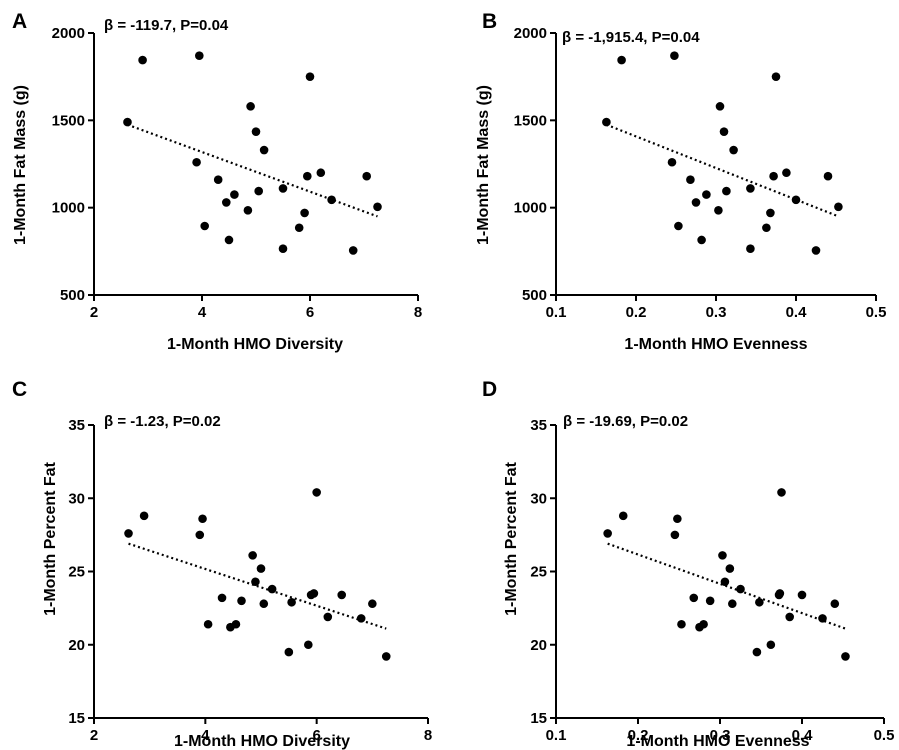 The width and height of the screenshot is (899, 750). What do you see at coordinates (50, 538) in the screenshot?
I see `y-axis-label-c: 1-Month Percent Fat` at bounding box center [50, 538].